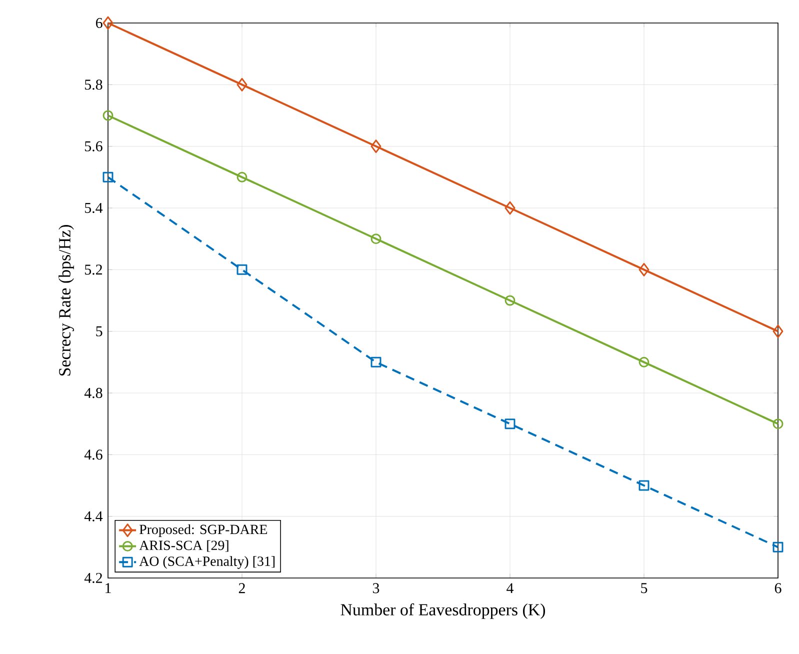  I want to click on y-tick-label: 4.8, so click(93, 393).